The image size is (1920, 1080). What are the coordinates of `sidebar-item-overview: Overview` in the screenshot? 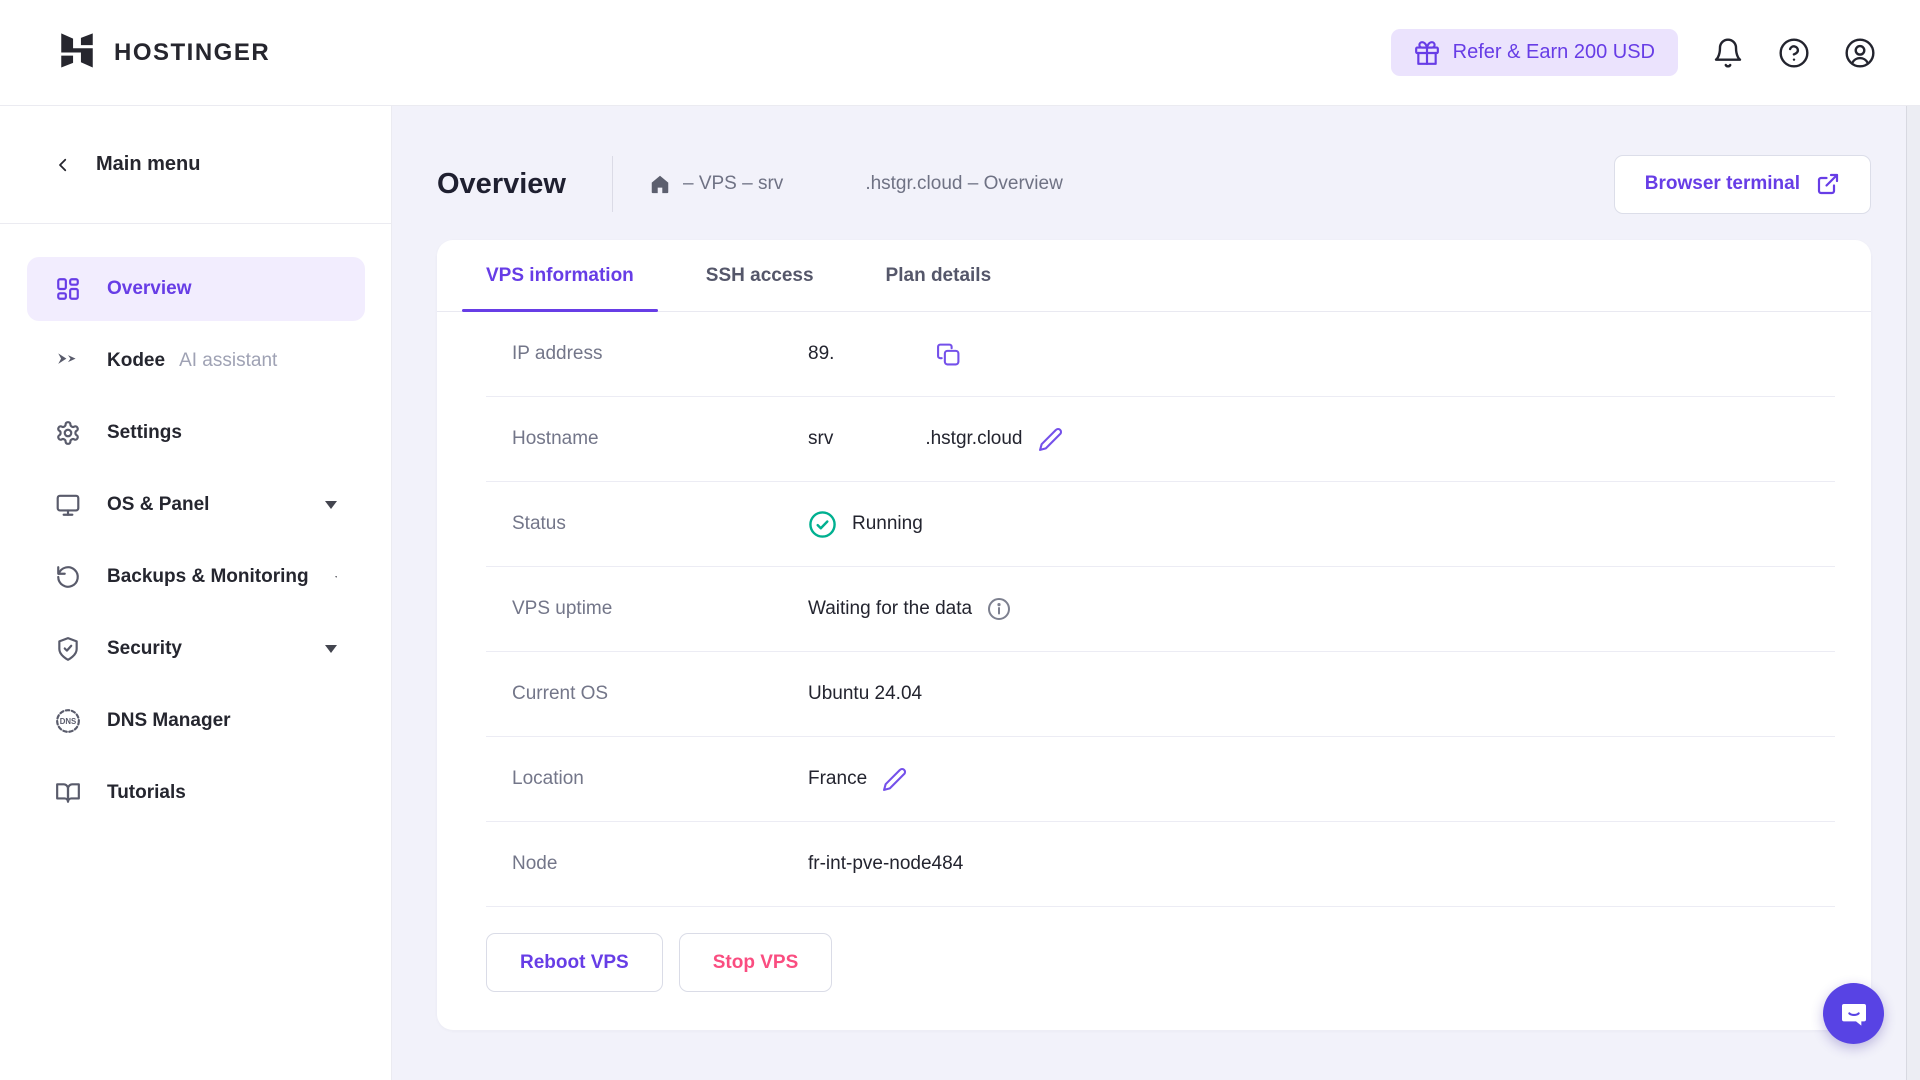 It's located at (196, 289).